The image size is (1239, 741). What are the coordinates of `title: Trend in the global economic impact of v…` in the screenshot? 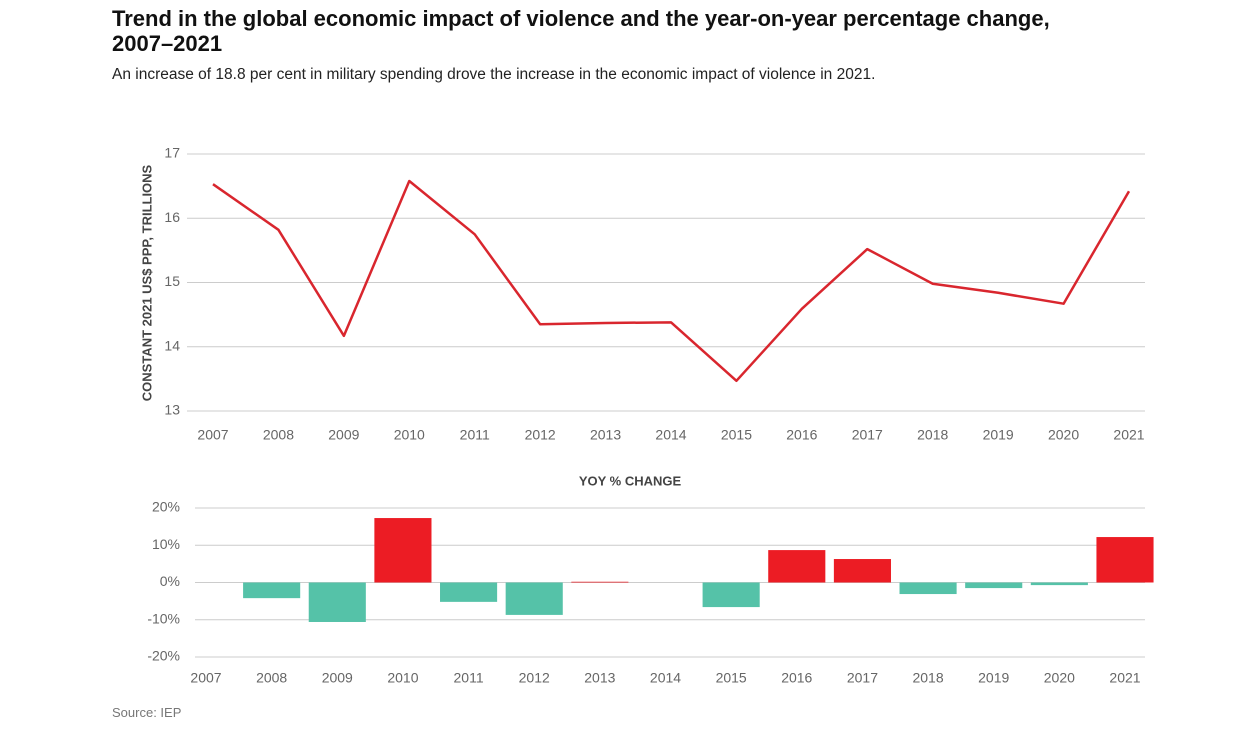 It's located at (581, 31).